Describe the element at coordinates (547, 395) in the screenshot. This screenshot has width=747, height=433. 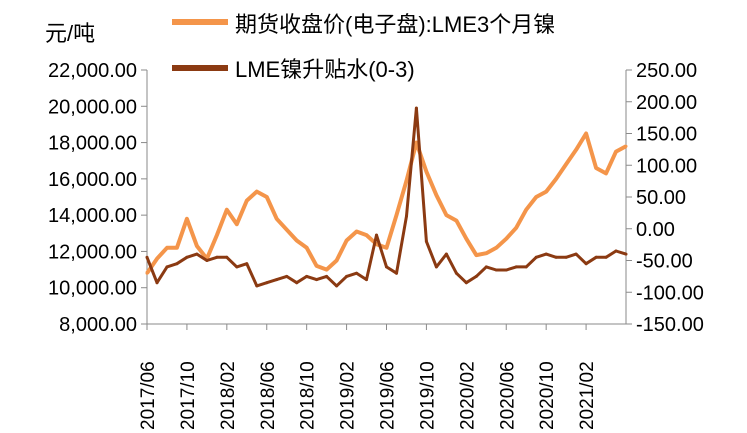
I see `x-tick-label: 2020/10` at that location.